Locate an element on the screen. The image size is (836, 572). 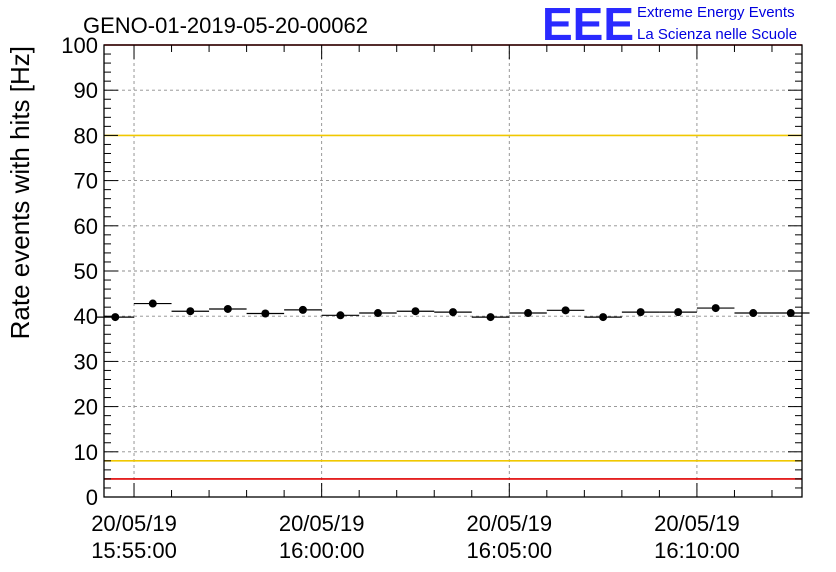
x-tick-time-label: 15:55:00 is located at coordinates (134, 550).